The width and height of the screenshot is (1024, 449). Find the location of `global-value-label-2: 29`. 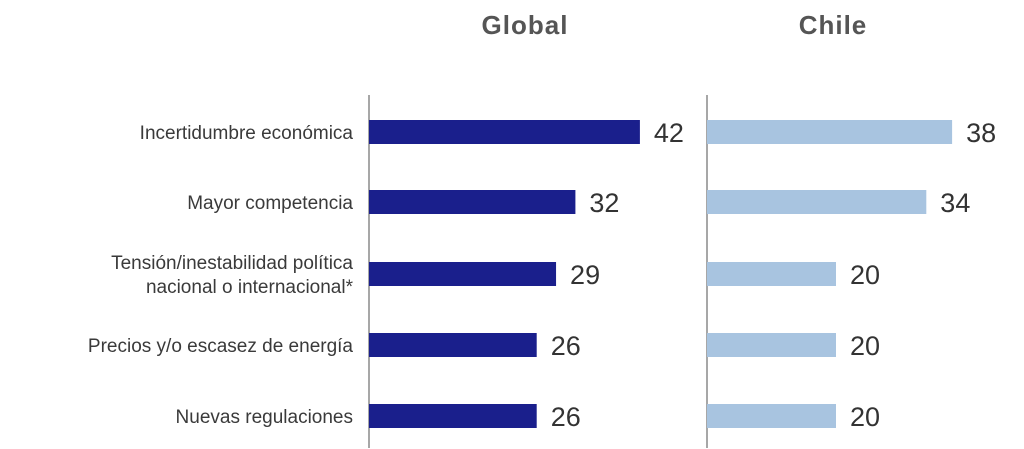

global-value-label-2: 29 is located at coordinates (585, 275).